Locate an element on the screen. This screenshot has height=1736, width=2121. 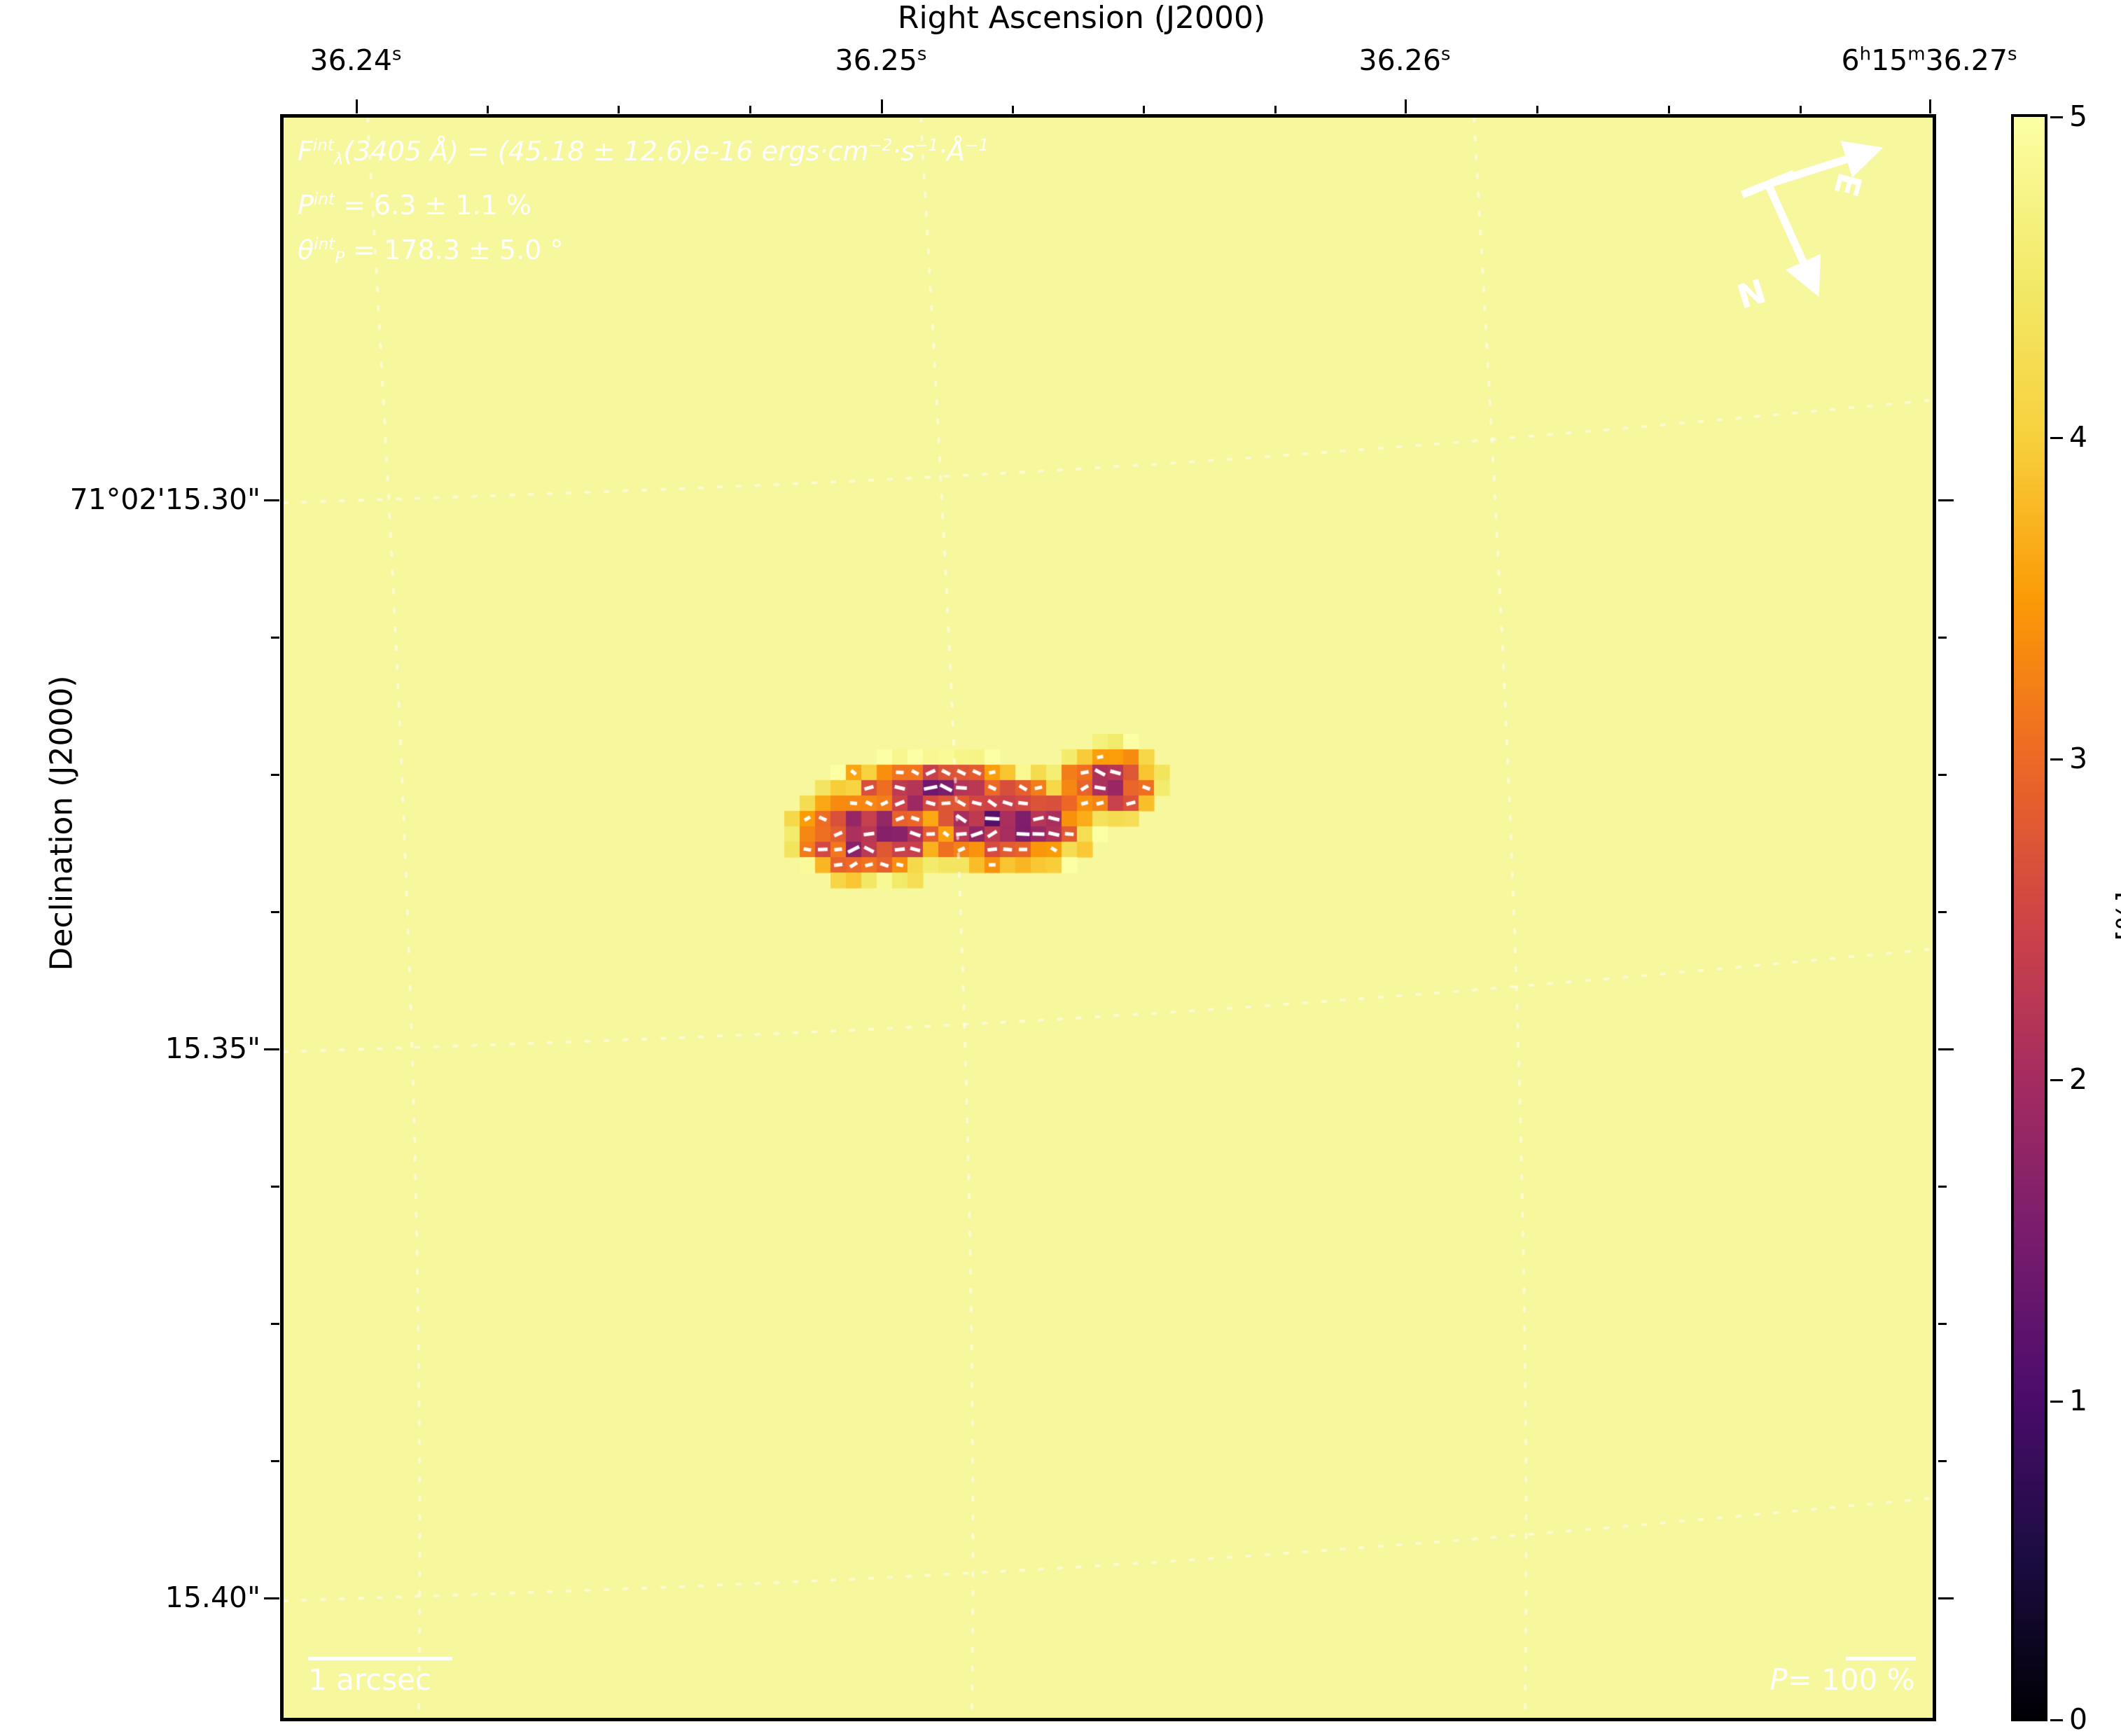
colorbar-gradient is located at coordinates (2030, 917).